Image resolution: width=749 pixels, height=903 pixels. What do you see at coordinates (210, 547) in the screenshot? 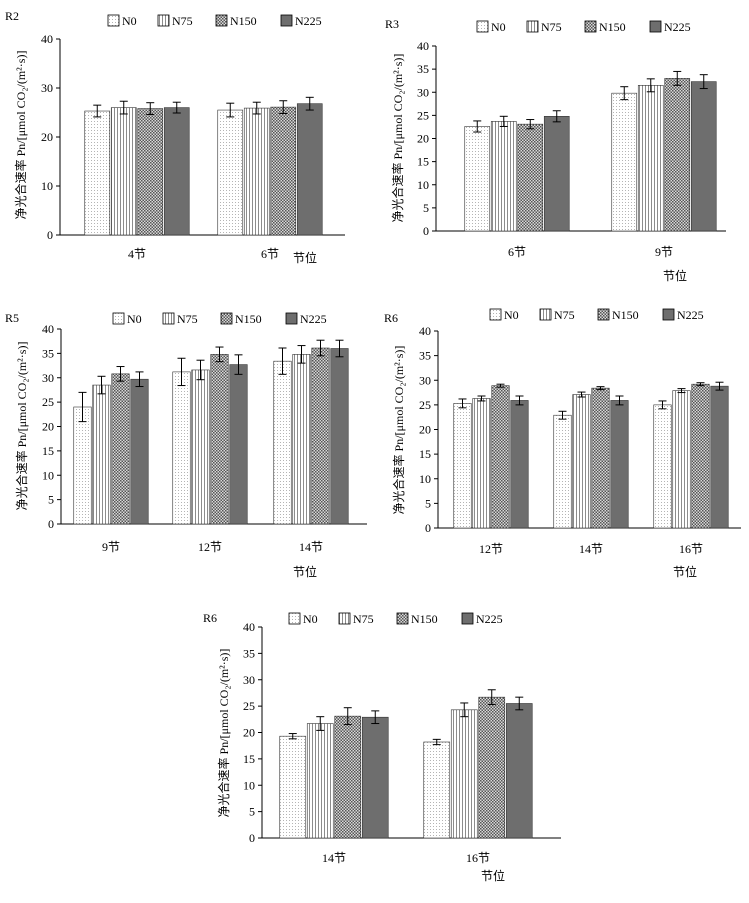
I see `category-label: 12节` at bounding box center [210, 547].